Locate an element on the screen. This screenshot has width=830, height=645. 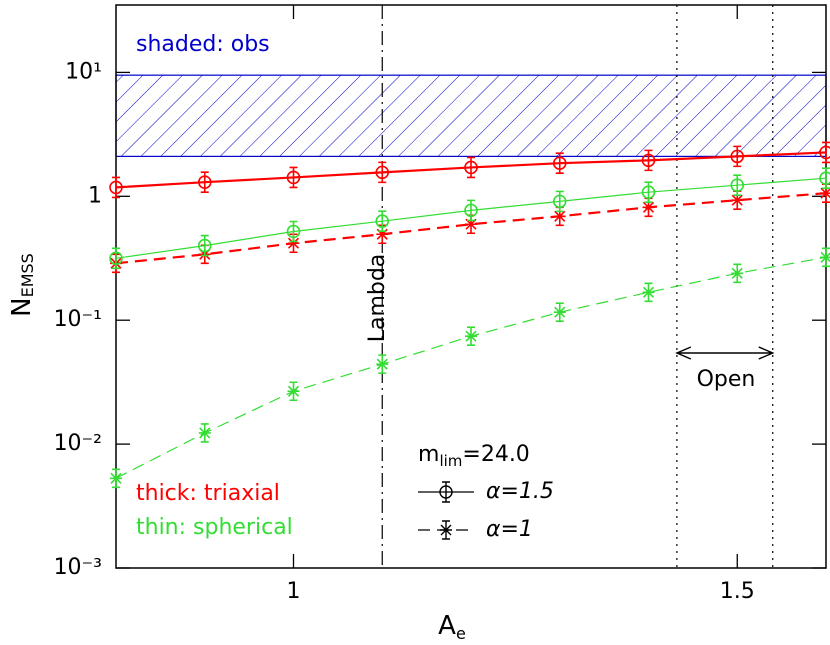
y-tick-label: 10⁻² is located at coordinates (78, 443).